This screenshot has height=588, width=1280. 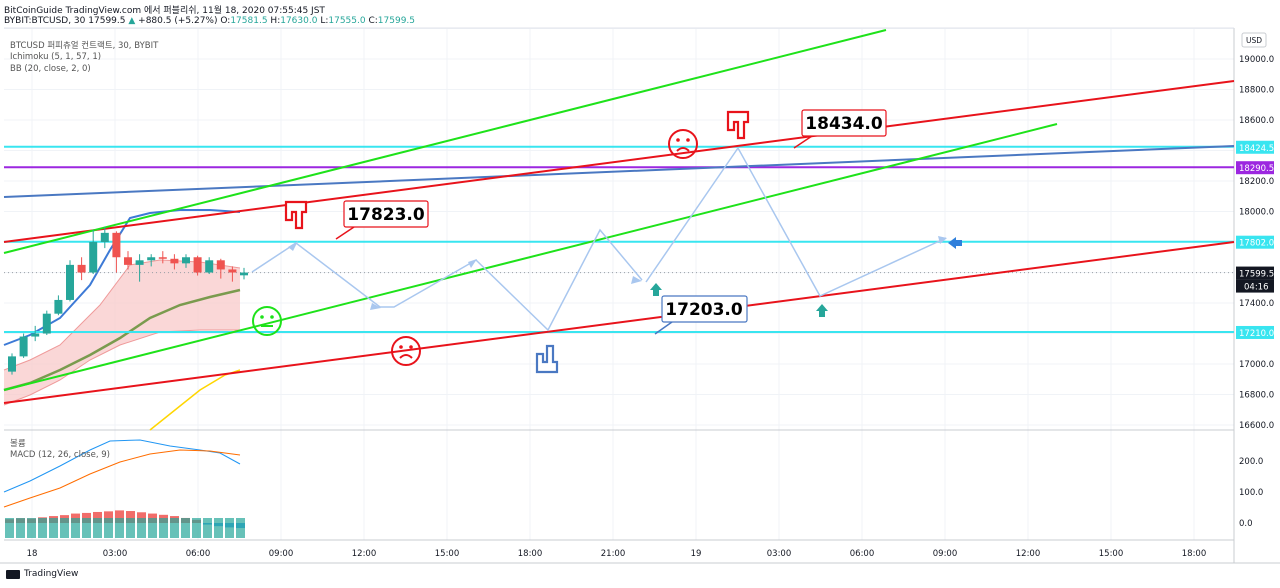 I want to click on pointing-hand-down-icon, so click(x=296, y=215).